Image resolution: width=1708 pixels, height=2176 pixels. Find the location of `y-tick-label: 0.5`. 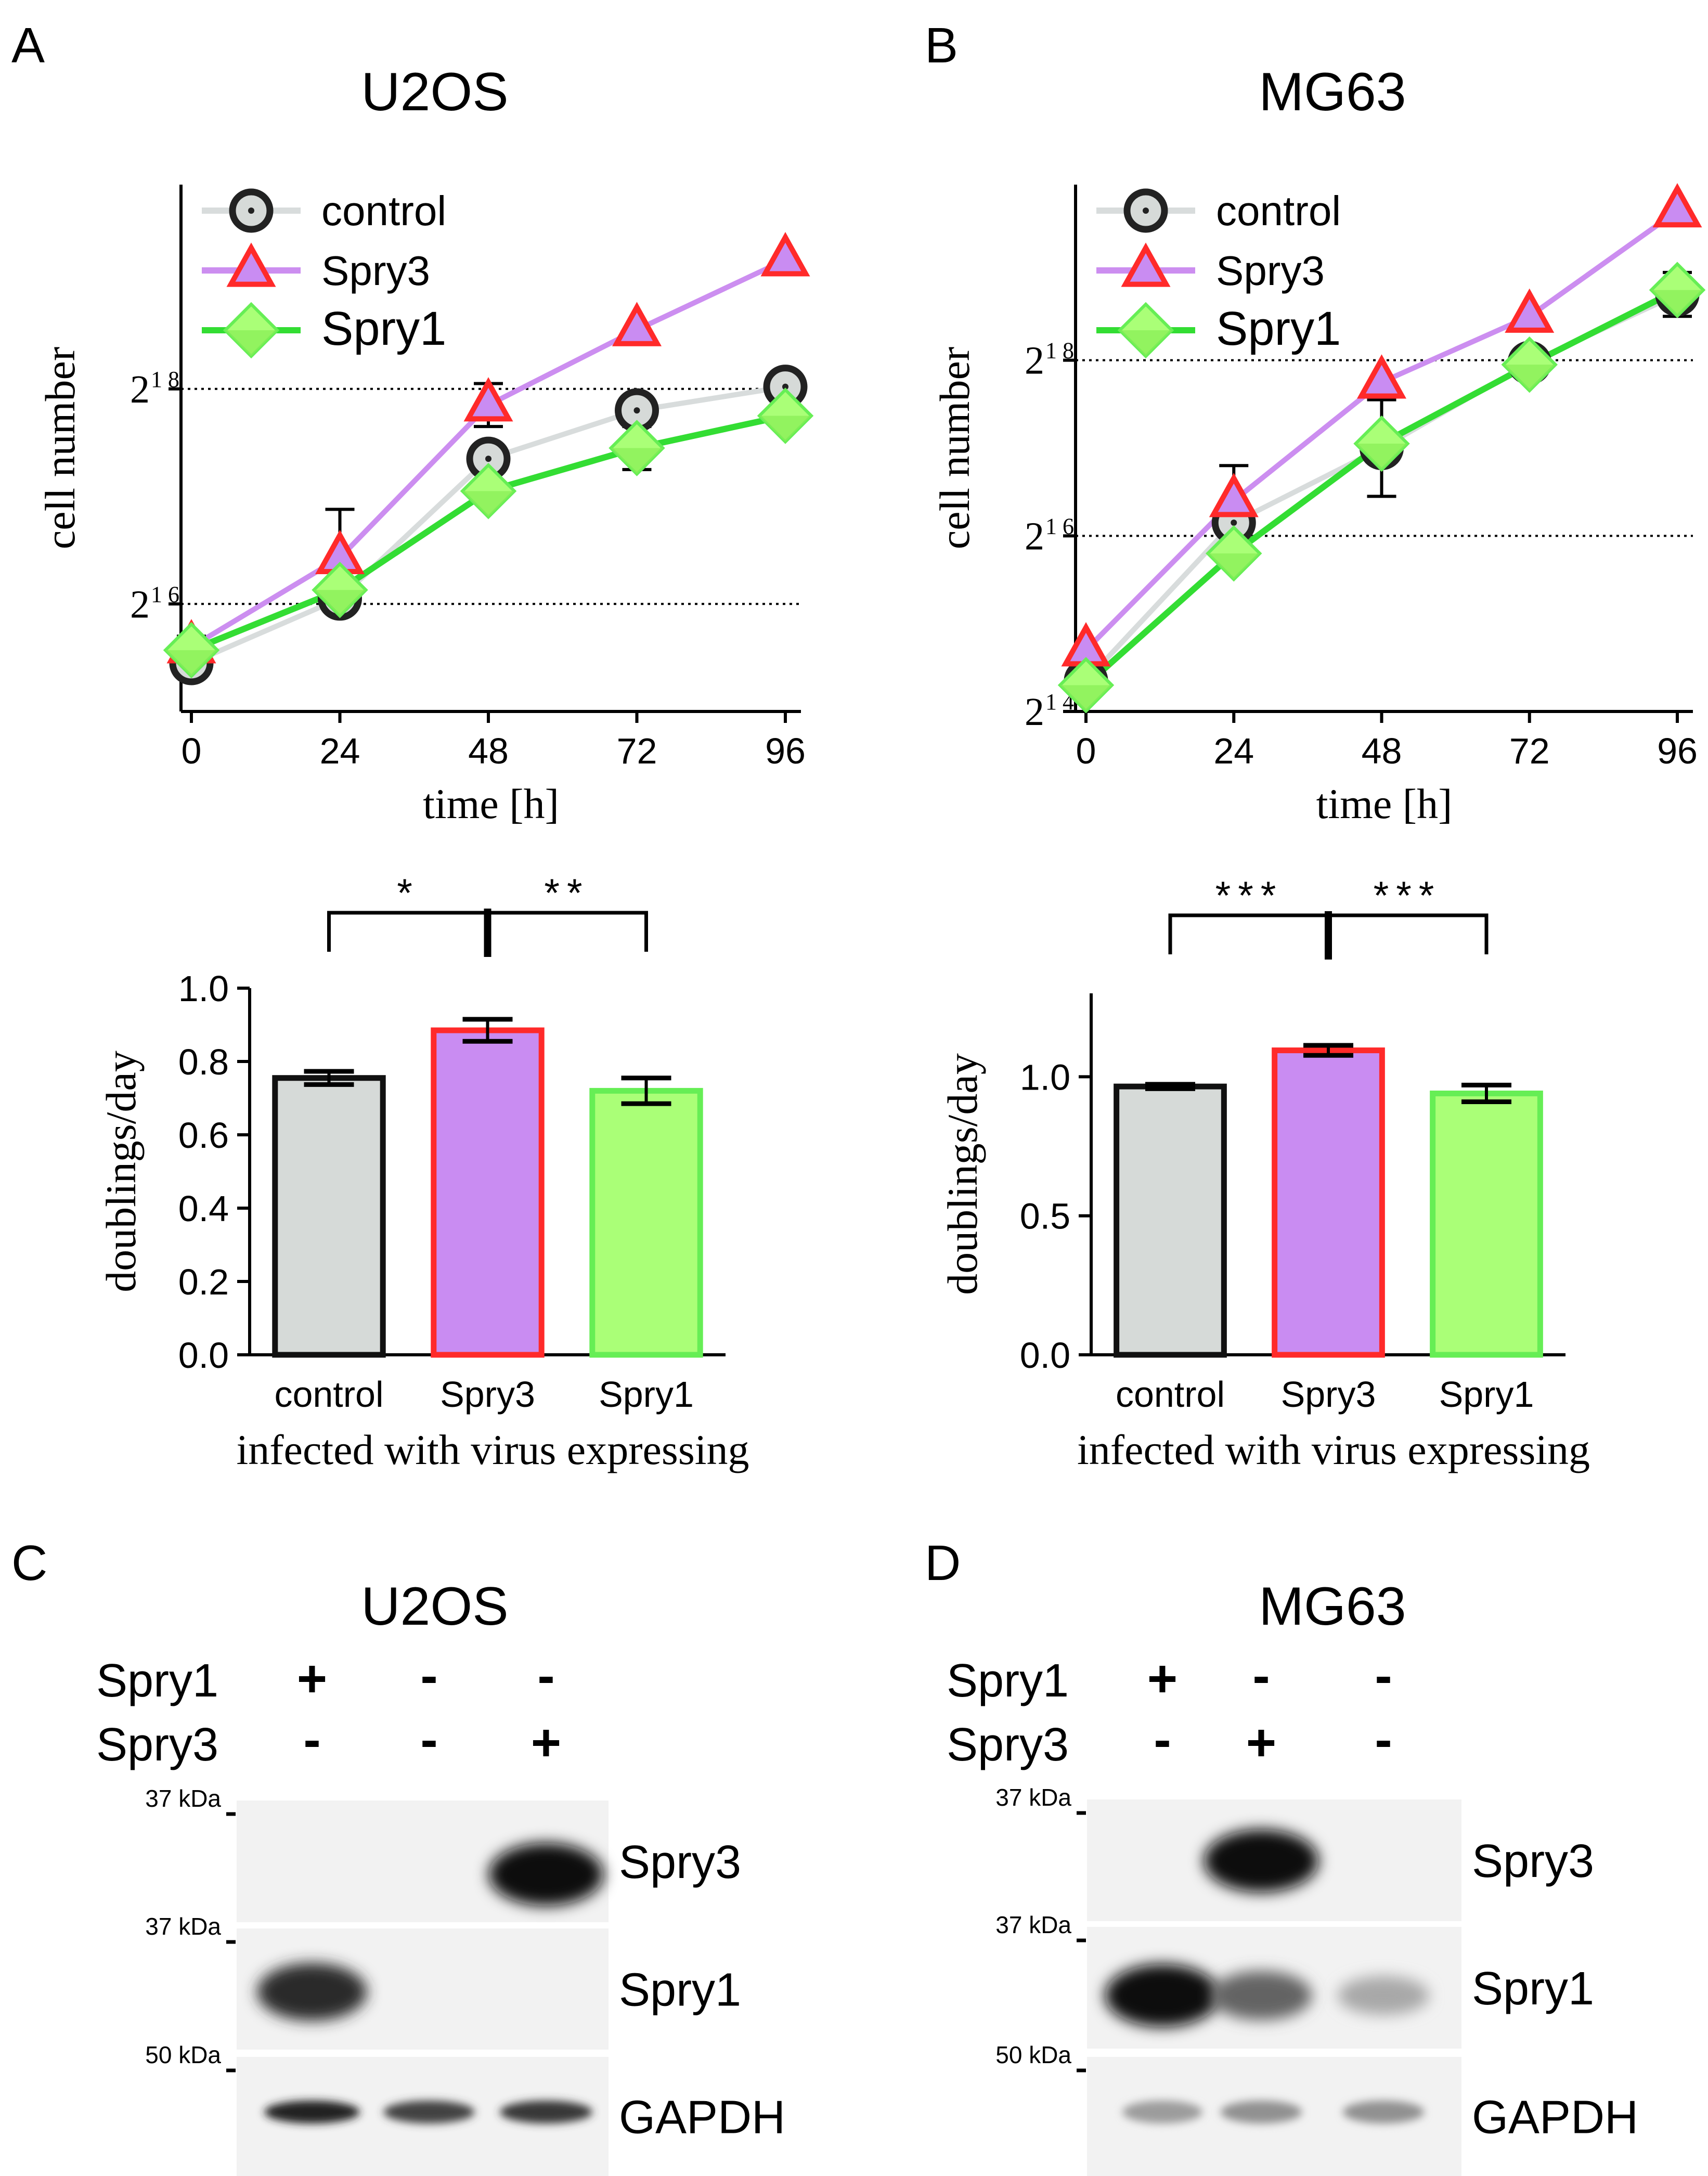

y-tick-label: 0.5 is located at coordinates (1045, 1217).